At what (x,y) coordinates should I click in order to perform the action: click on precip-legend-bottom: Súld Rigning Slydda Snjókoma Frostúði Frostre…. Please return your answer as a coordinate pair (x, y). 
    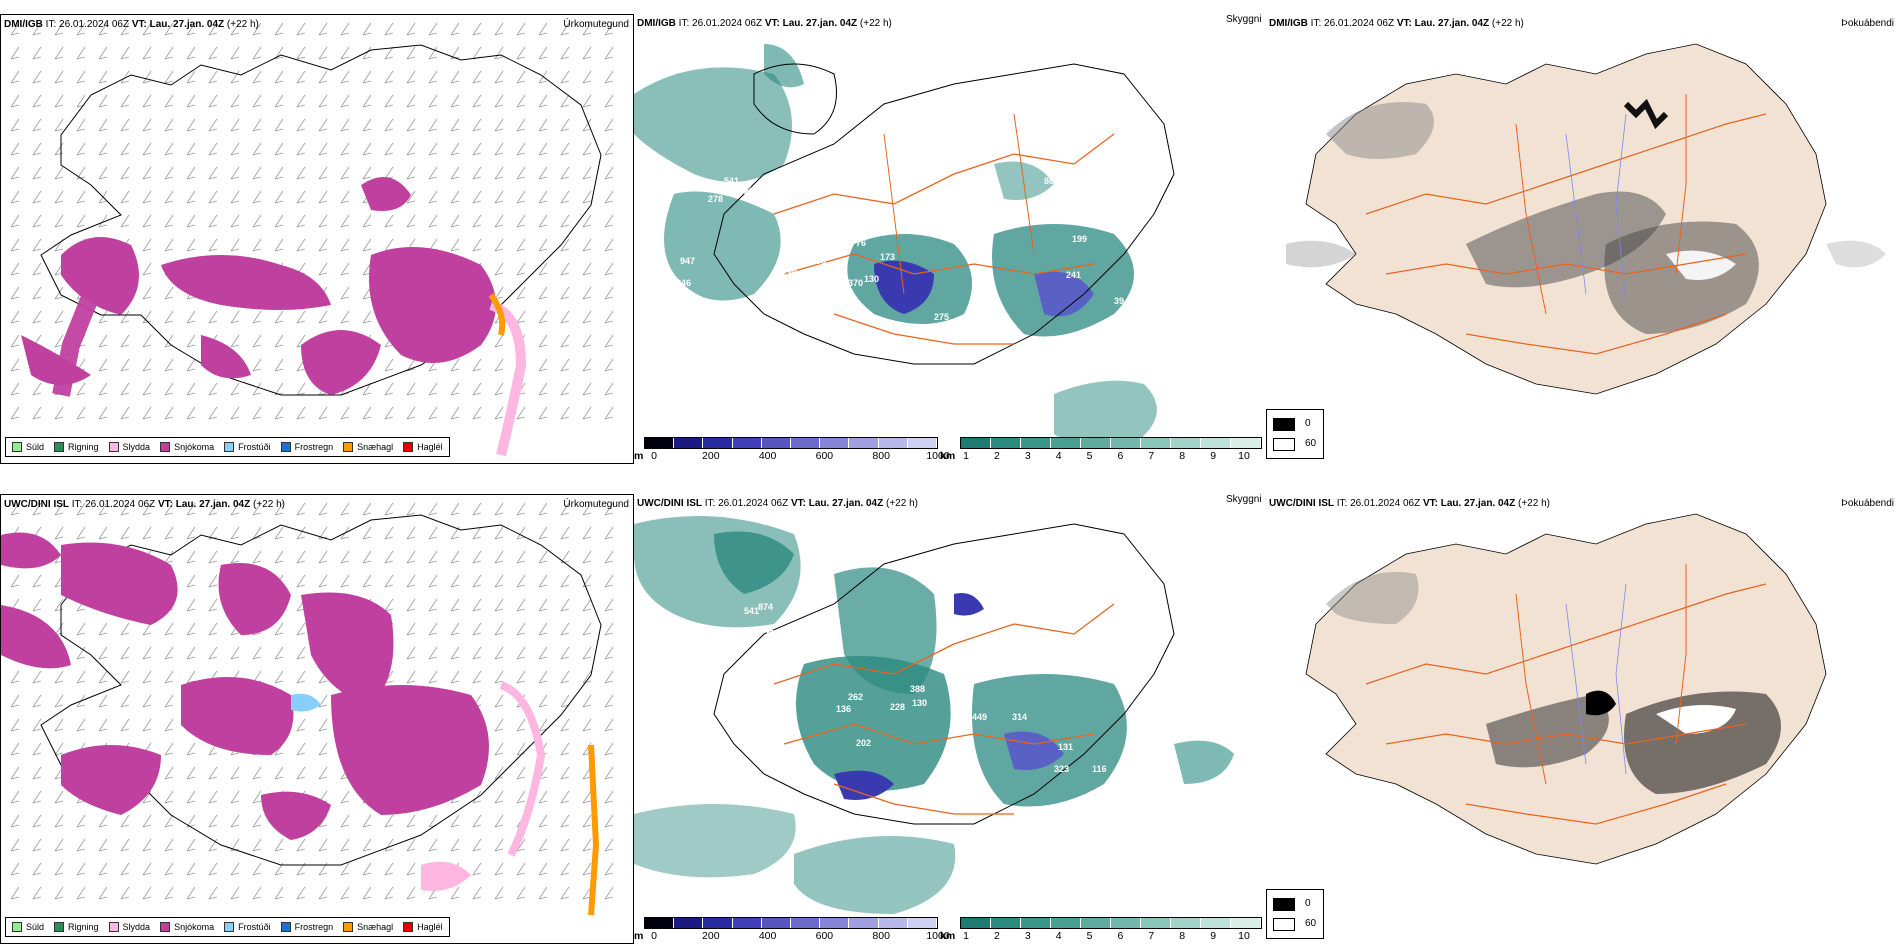
    Looking at the image, I should click on (227, 927).